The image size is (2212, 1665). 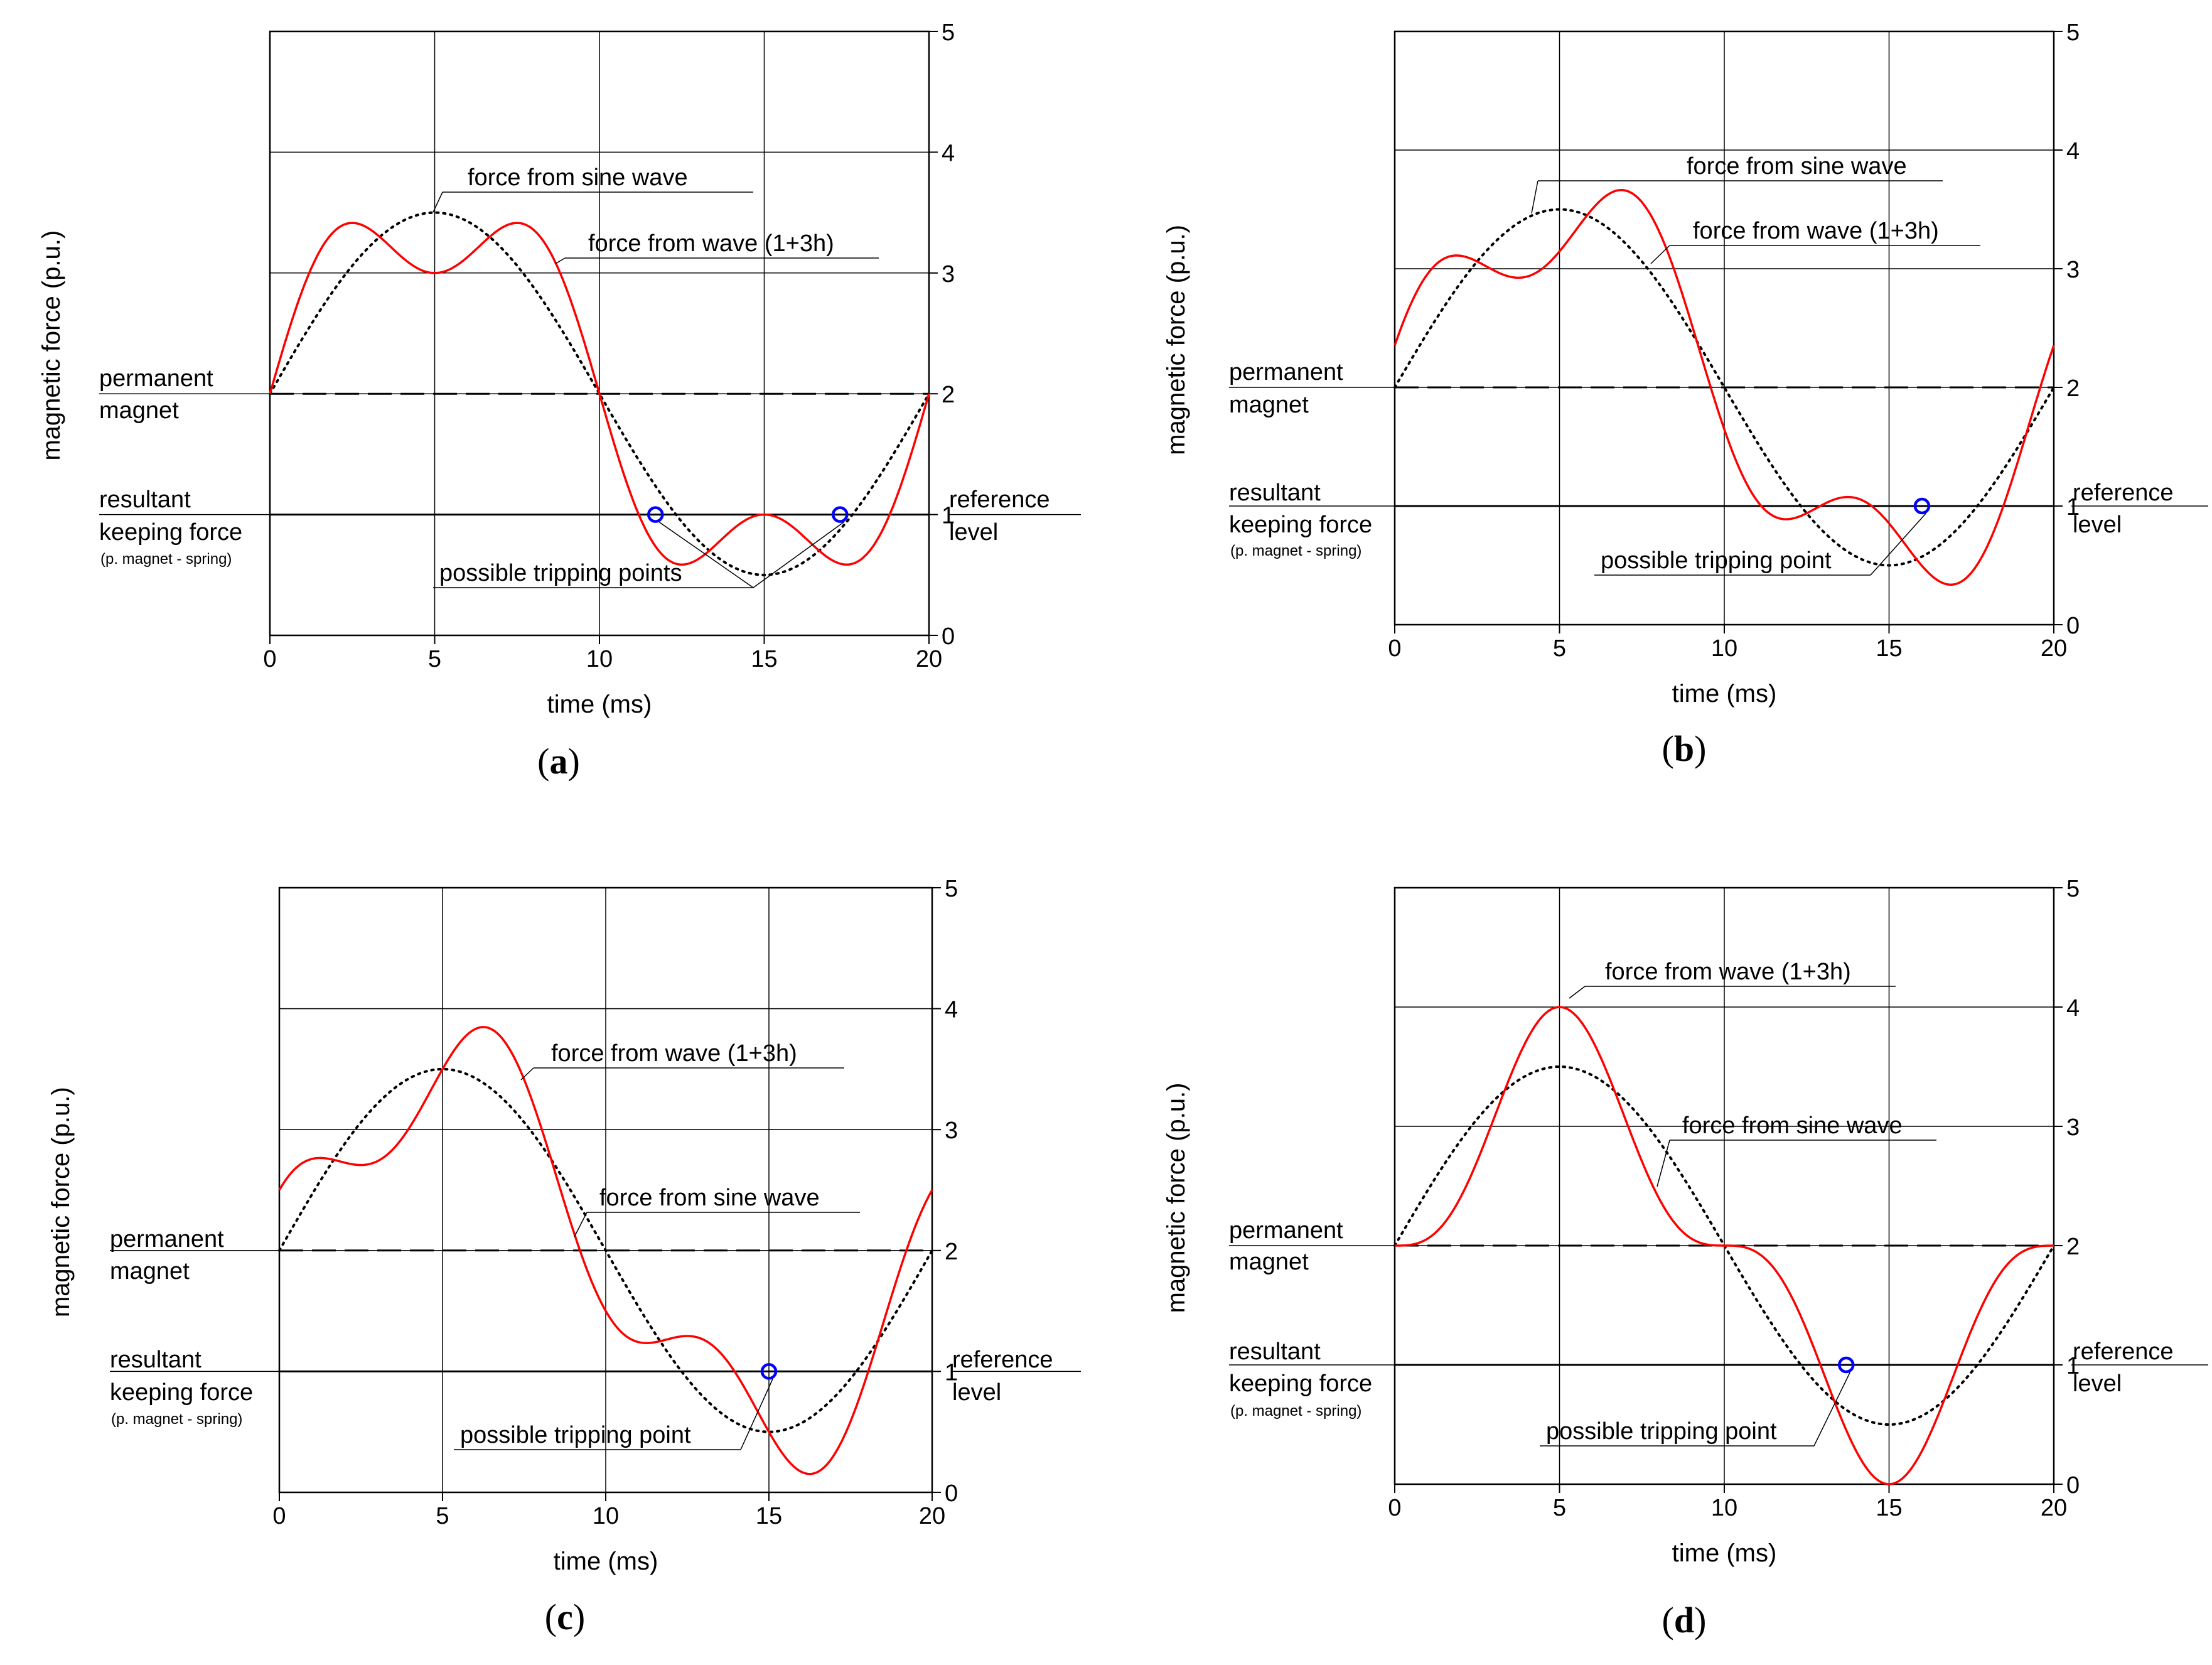 What do you see at coordinates (565, 1617) in the screenshot?
I see `panel-label: (c)` at bounding box center [565, 1617].